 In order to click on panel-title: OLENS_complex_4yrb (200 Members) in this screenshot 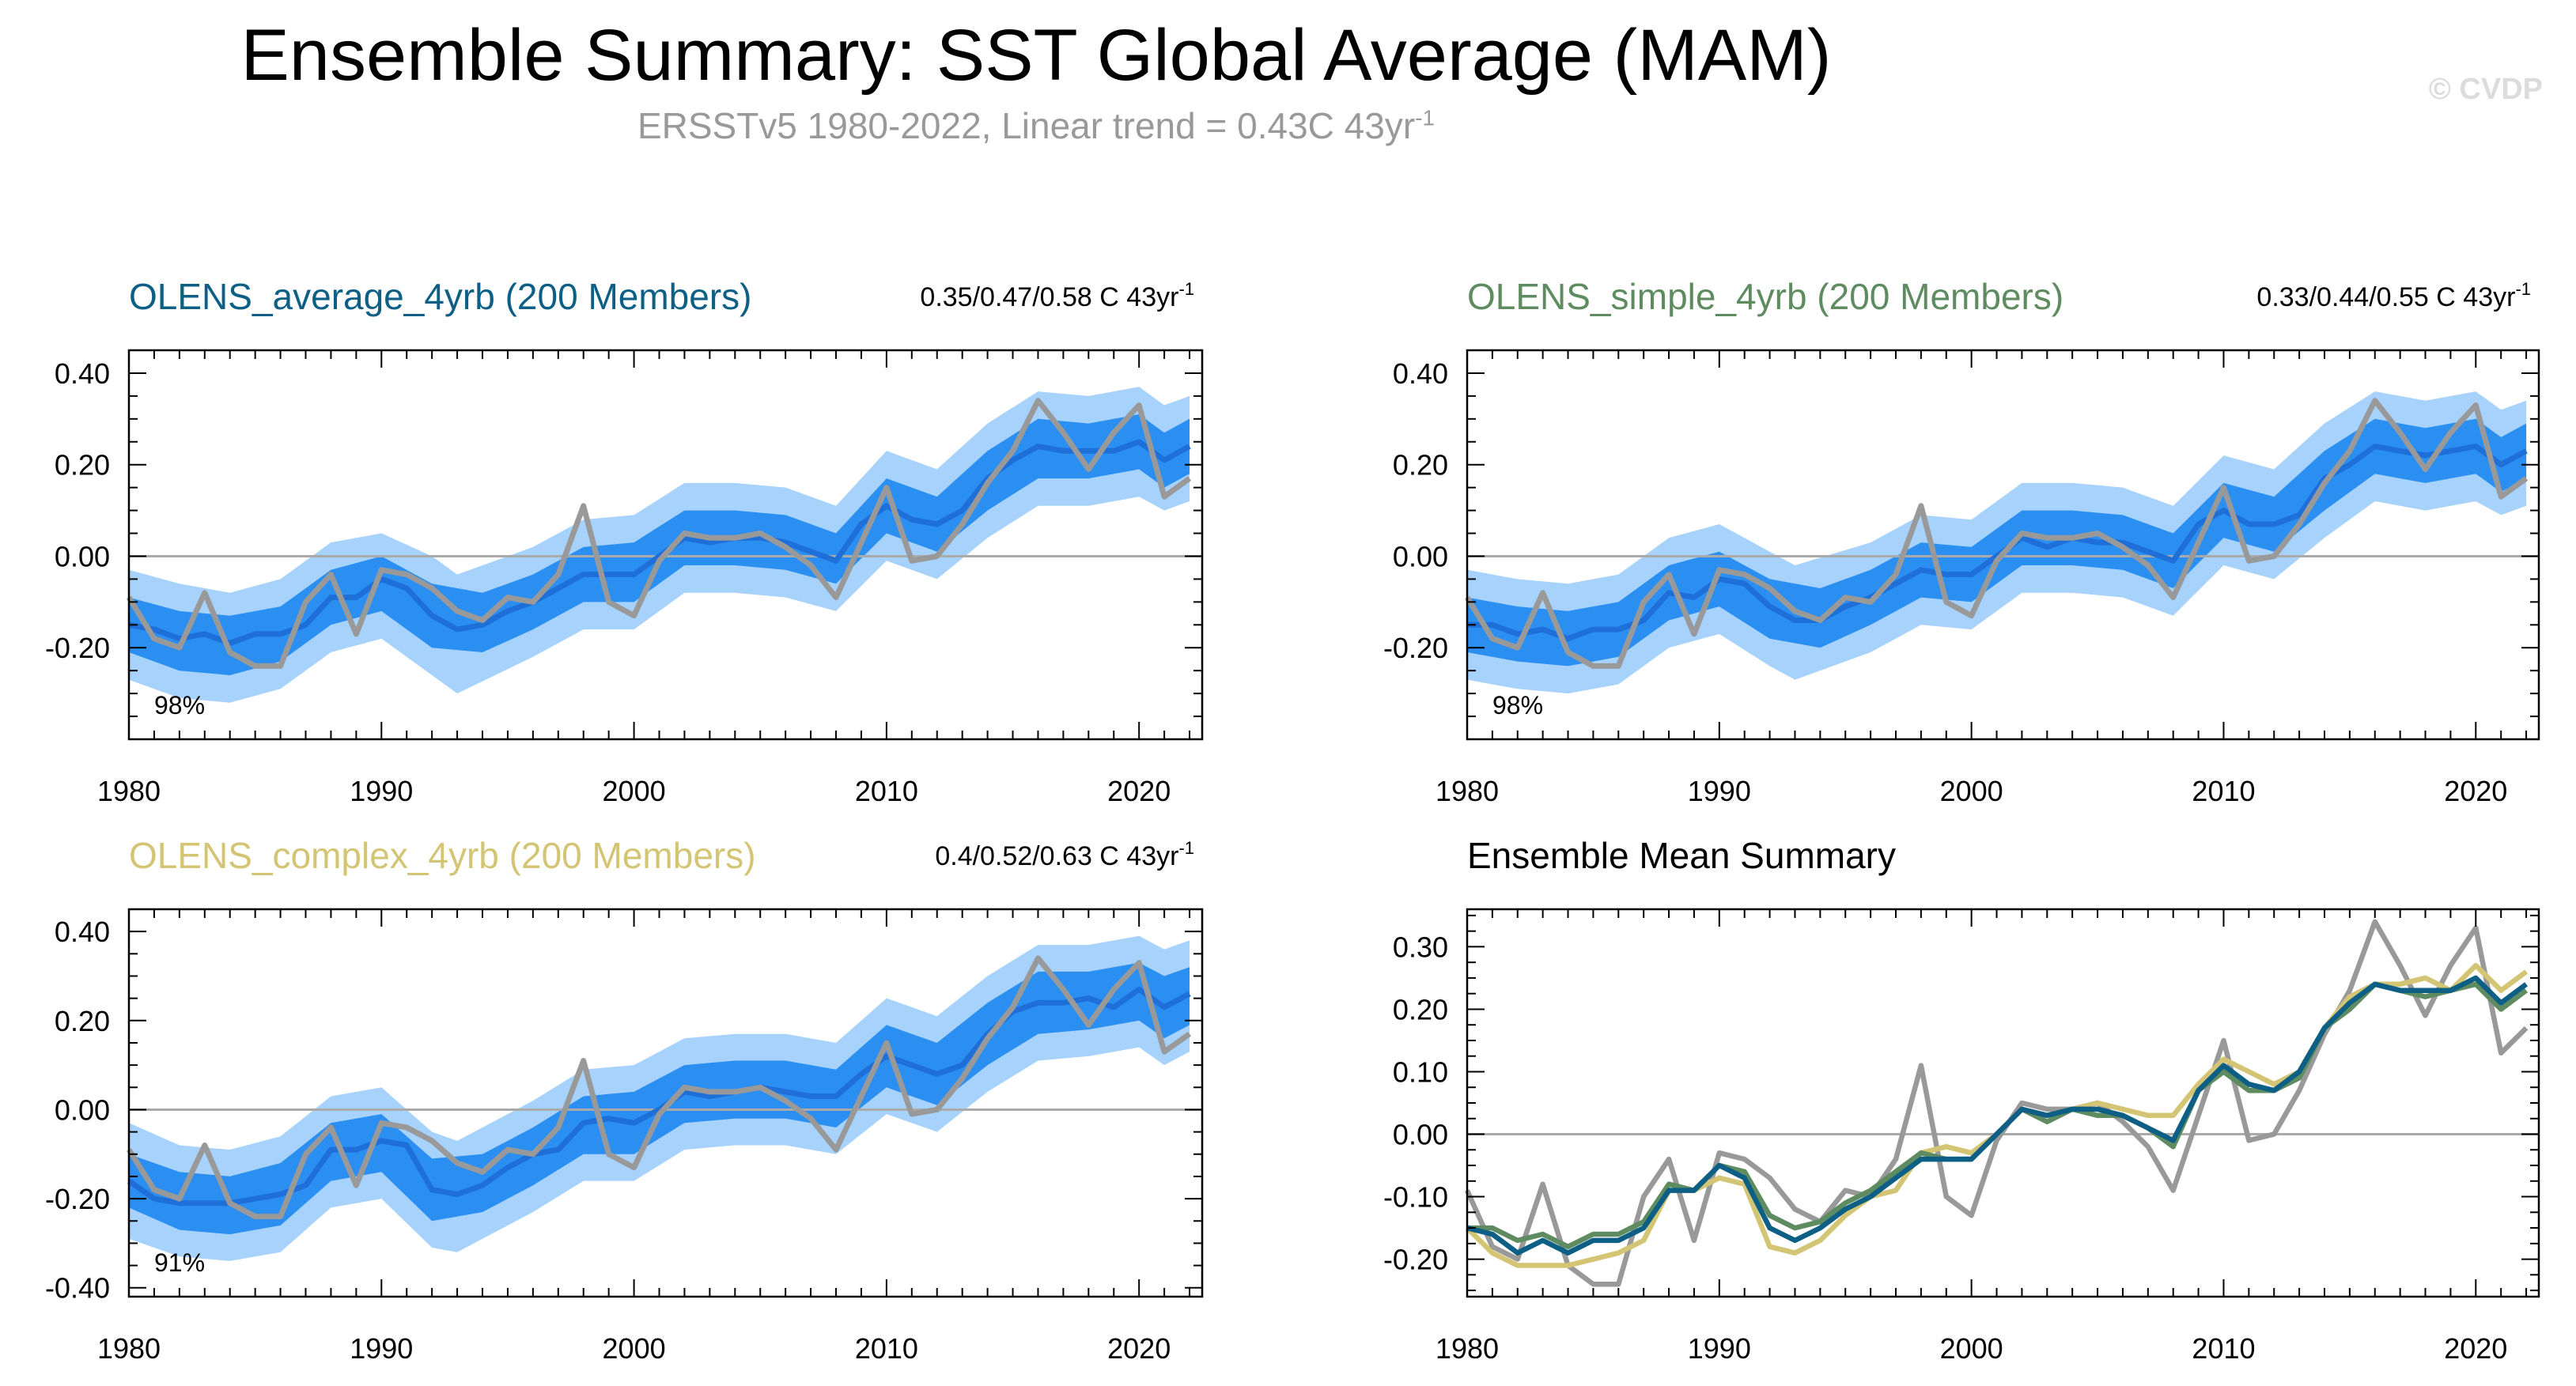, I will do `click(443, 856)`.